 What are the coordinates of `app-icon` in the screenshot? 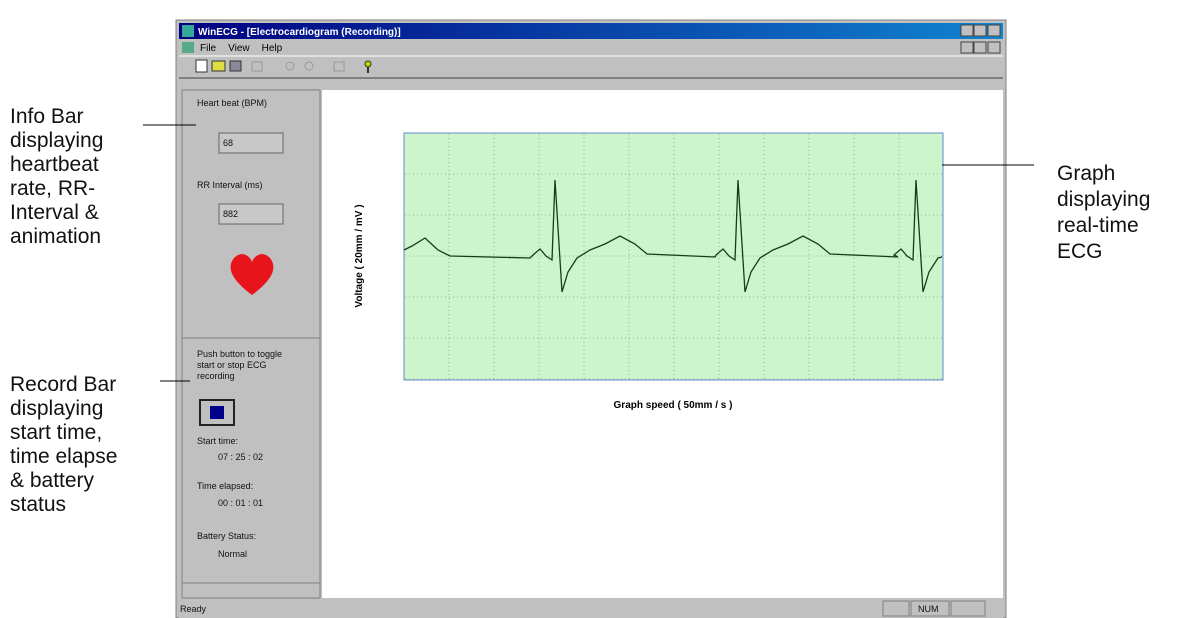 It's located at (188, 31).